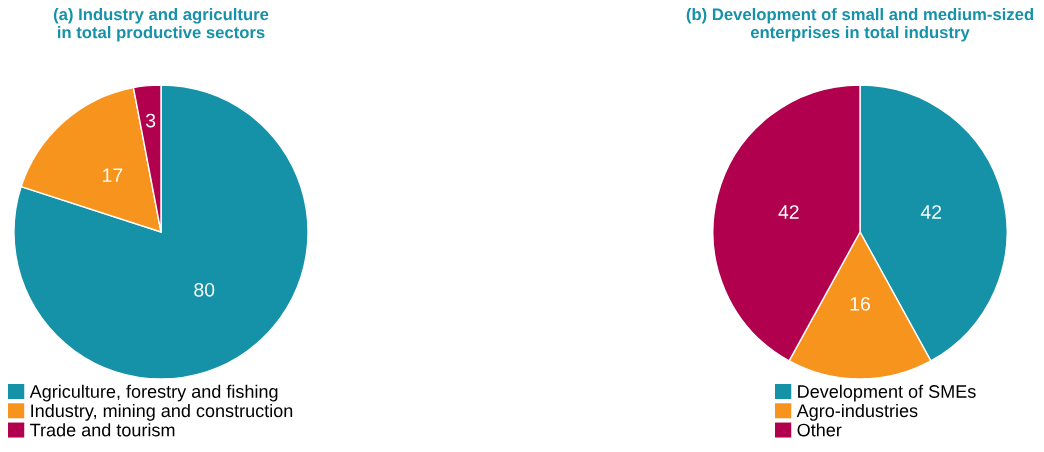  What do you see at coordinates (162, 412) in the screenshot?
I see `legend-label: Industry, mining and construction` at bounding box center [162, 412].